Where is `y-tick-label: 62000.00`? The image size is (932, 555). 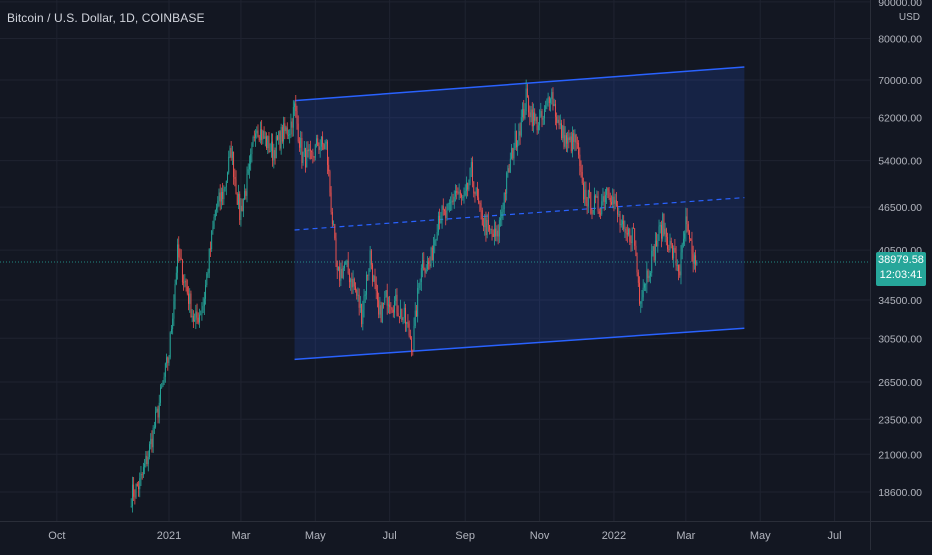
y-tick-label: 62000.00 is located at coordinates (900, 119).